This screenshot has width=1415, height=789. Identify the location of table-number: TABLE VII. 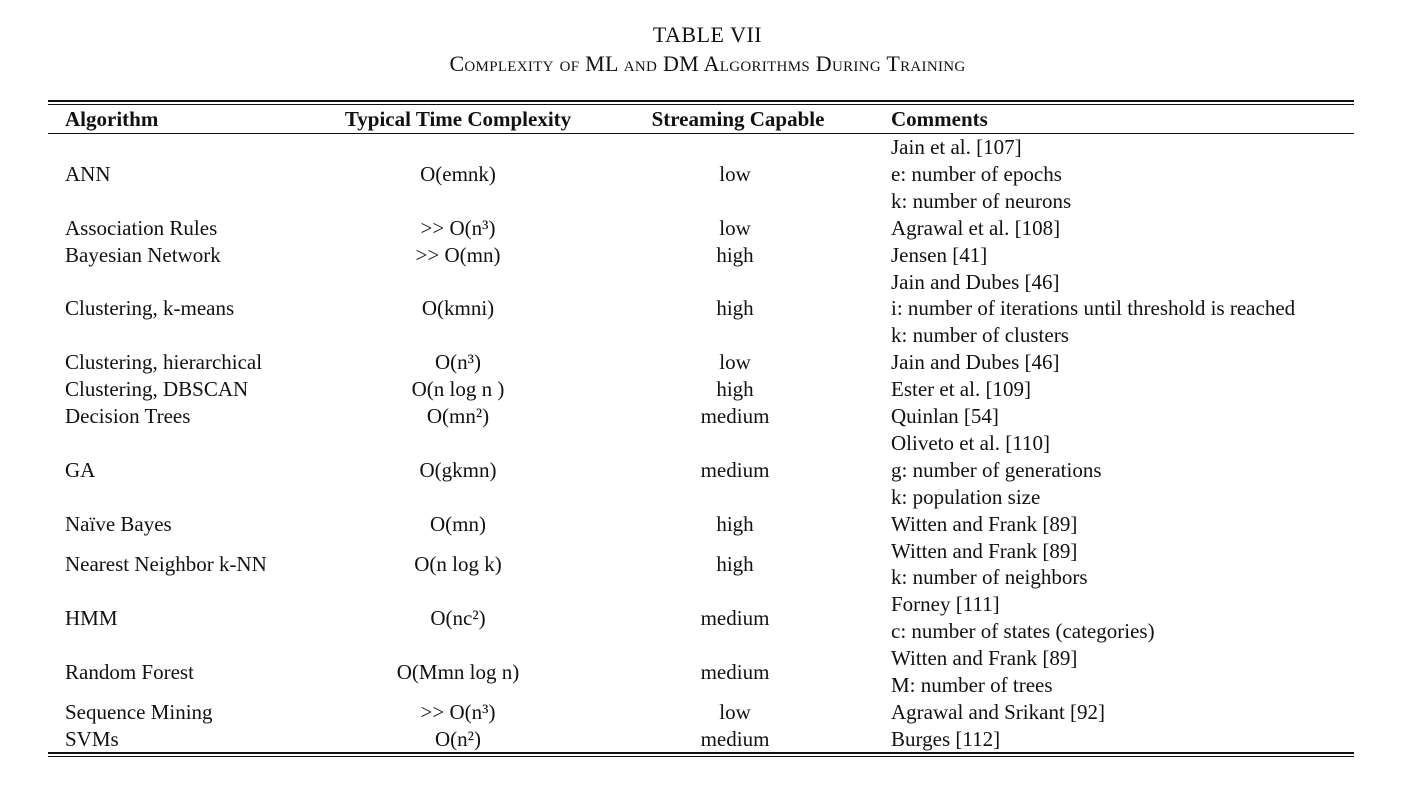
(707, 34).